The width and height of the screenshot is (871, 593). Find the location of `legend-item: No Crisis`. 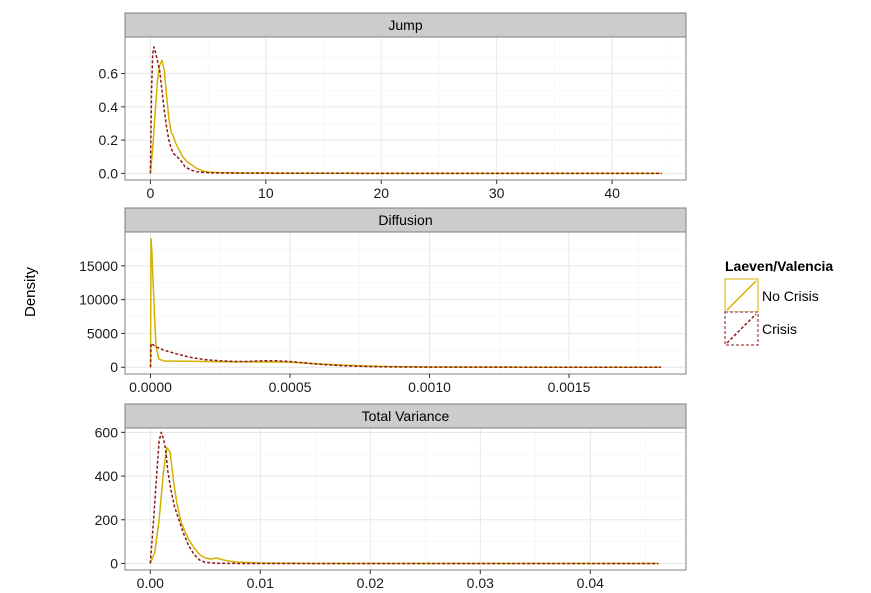

legend-item: No Crisis is located at coordinates (771, 295).